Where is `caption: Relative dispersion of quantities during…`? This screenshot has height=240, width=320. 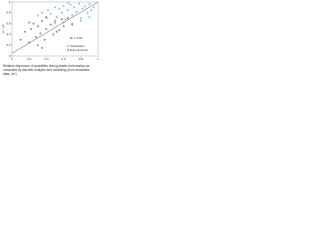
caption: Relative dispersion of quantities during… is located at coordinates (46, 70).